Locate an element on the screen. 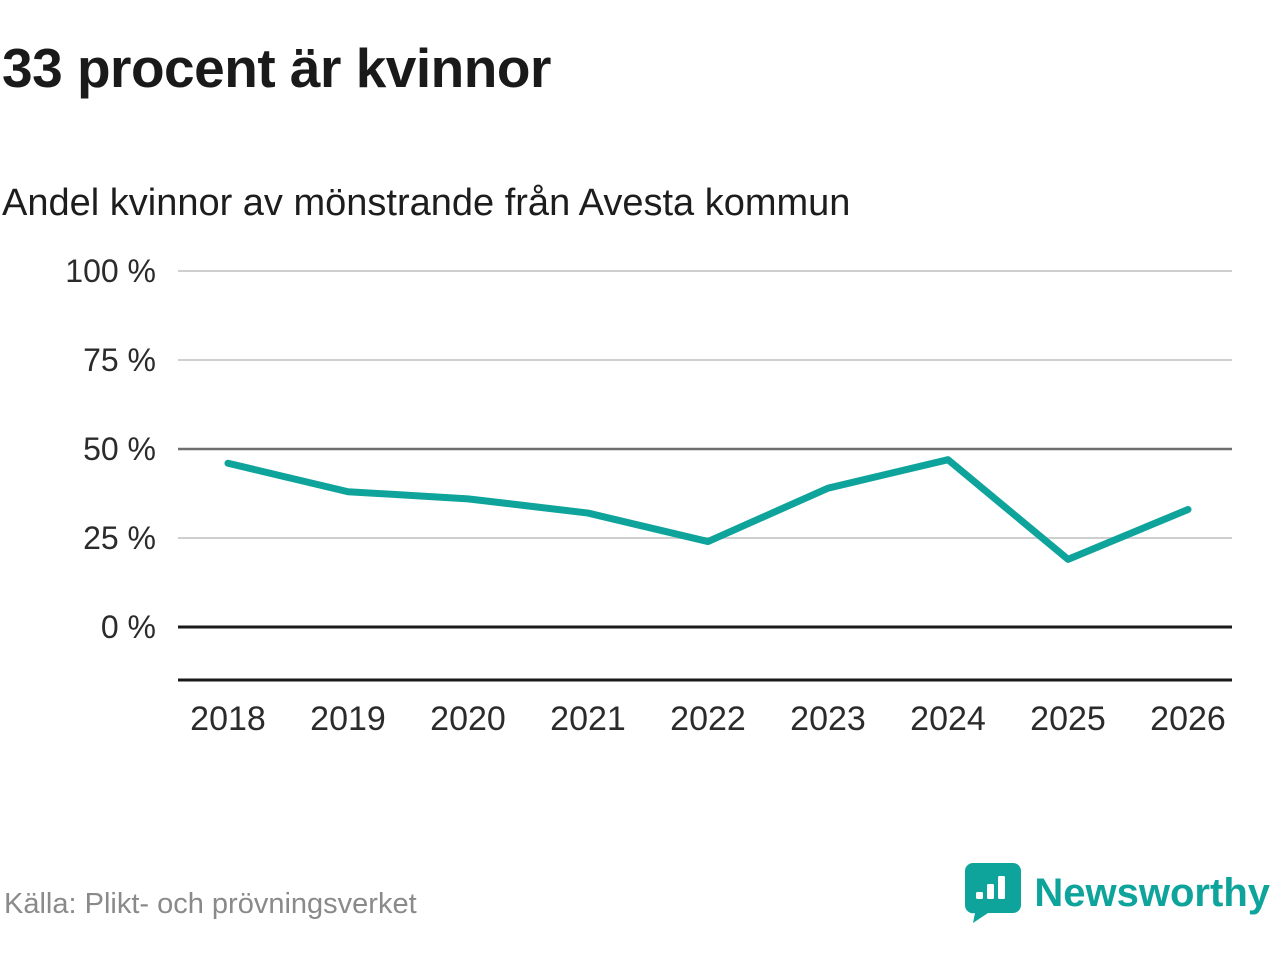 This screenshot has height=960, width=1280. x-tick-label: 2020 is located at coordinates (468, 719).